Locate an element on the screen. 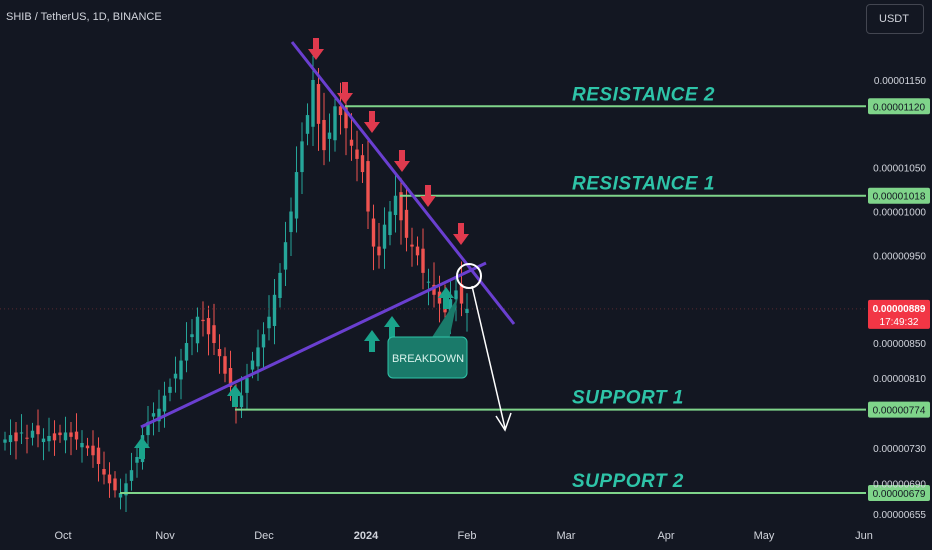 This screenshot has height=550, width=932. x-tick-label: 2024 is located at coordinates (366, 536).